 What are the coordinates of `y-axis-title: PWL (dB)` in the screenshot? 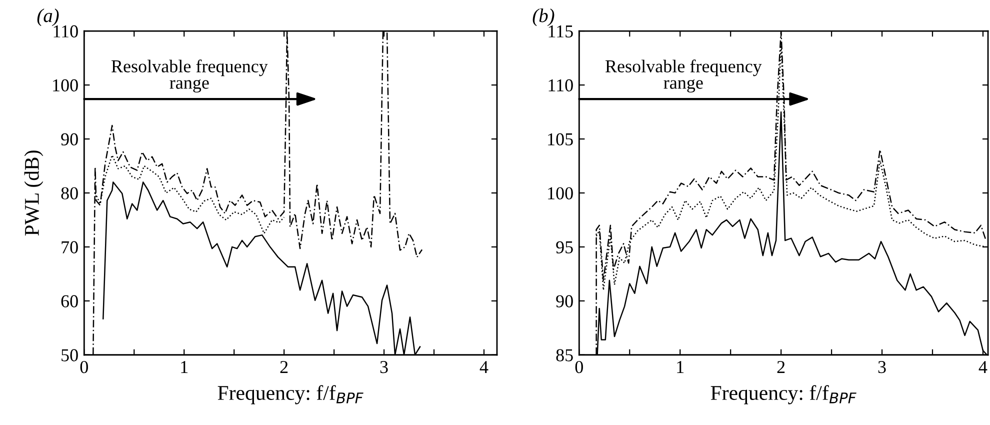 It's located at (34, 193).